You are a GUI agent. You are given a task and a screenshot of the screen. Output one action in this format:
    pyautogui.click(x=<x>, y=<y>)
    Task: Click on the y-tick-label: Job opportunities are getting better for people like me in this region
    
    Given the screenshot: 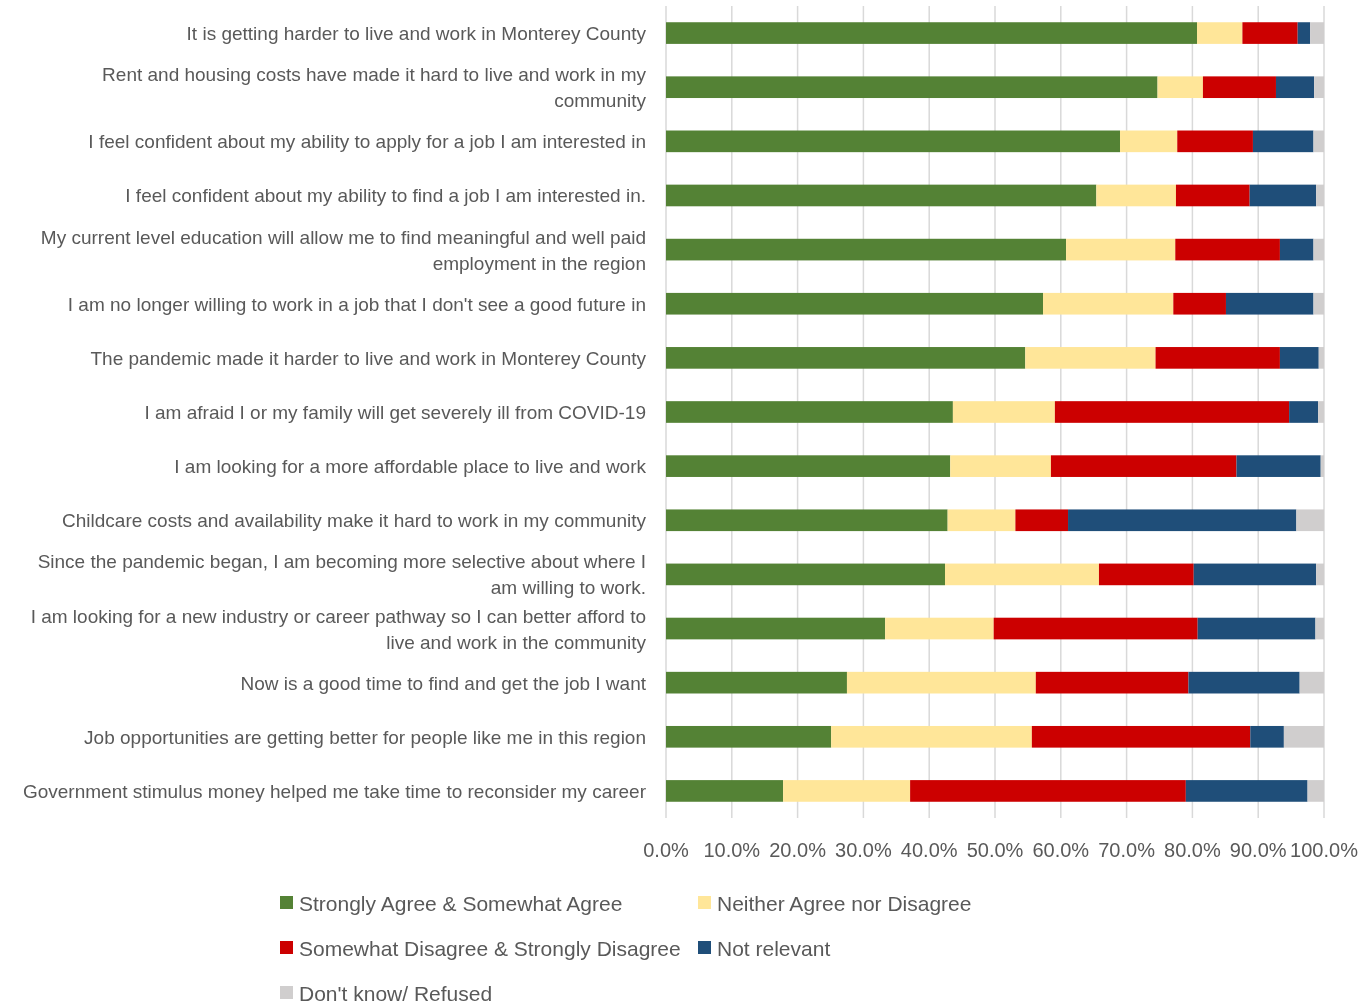 What is the action you would take?
    pyautogui.click(x=365, y=737)
    